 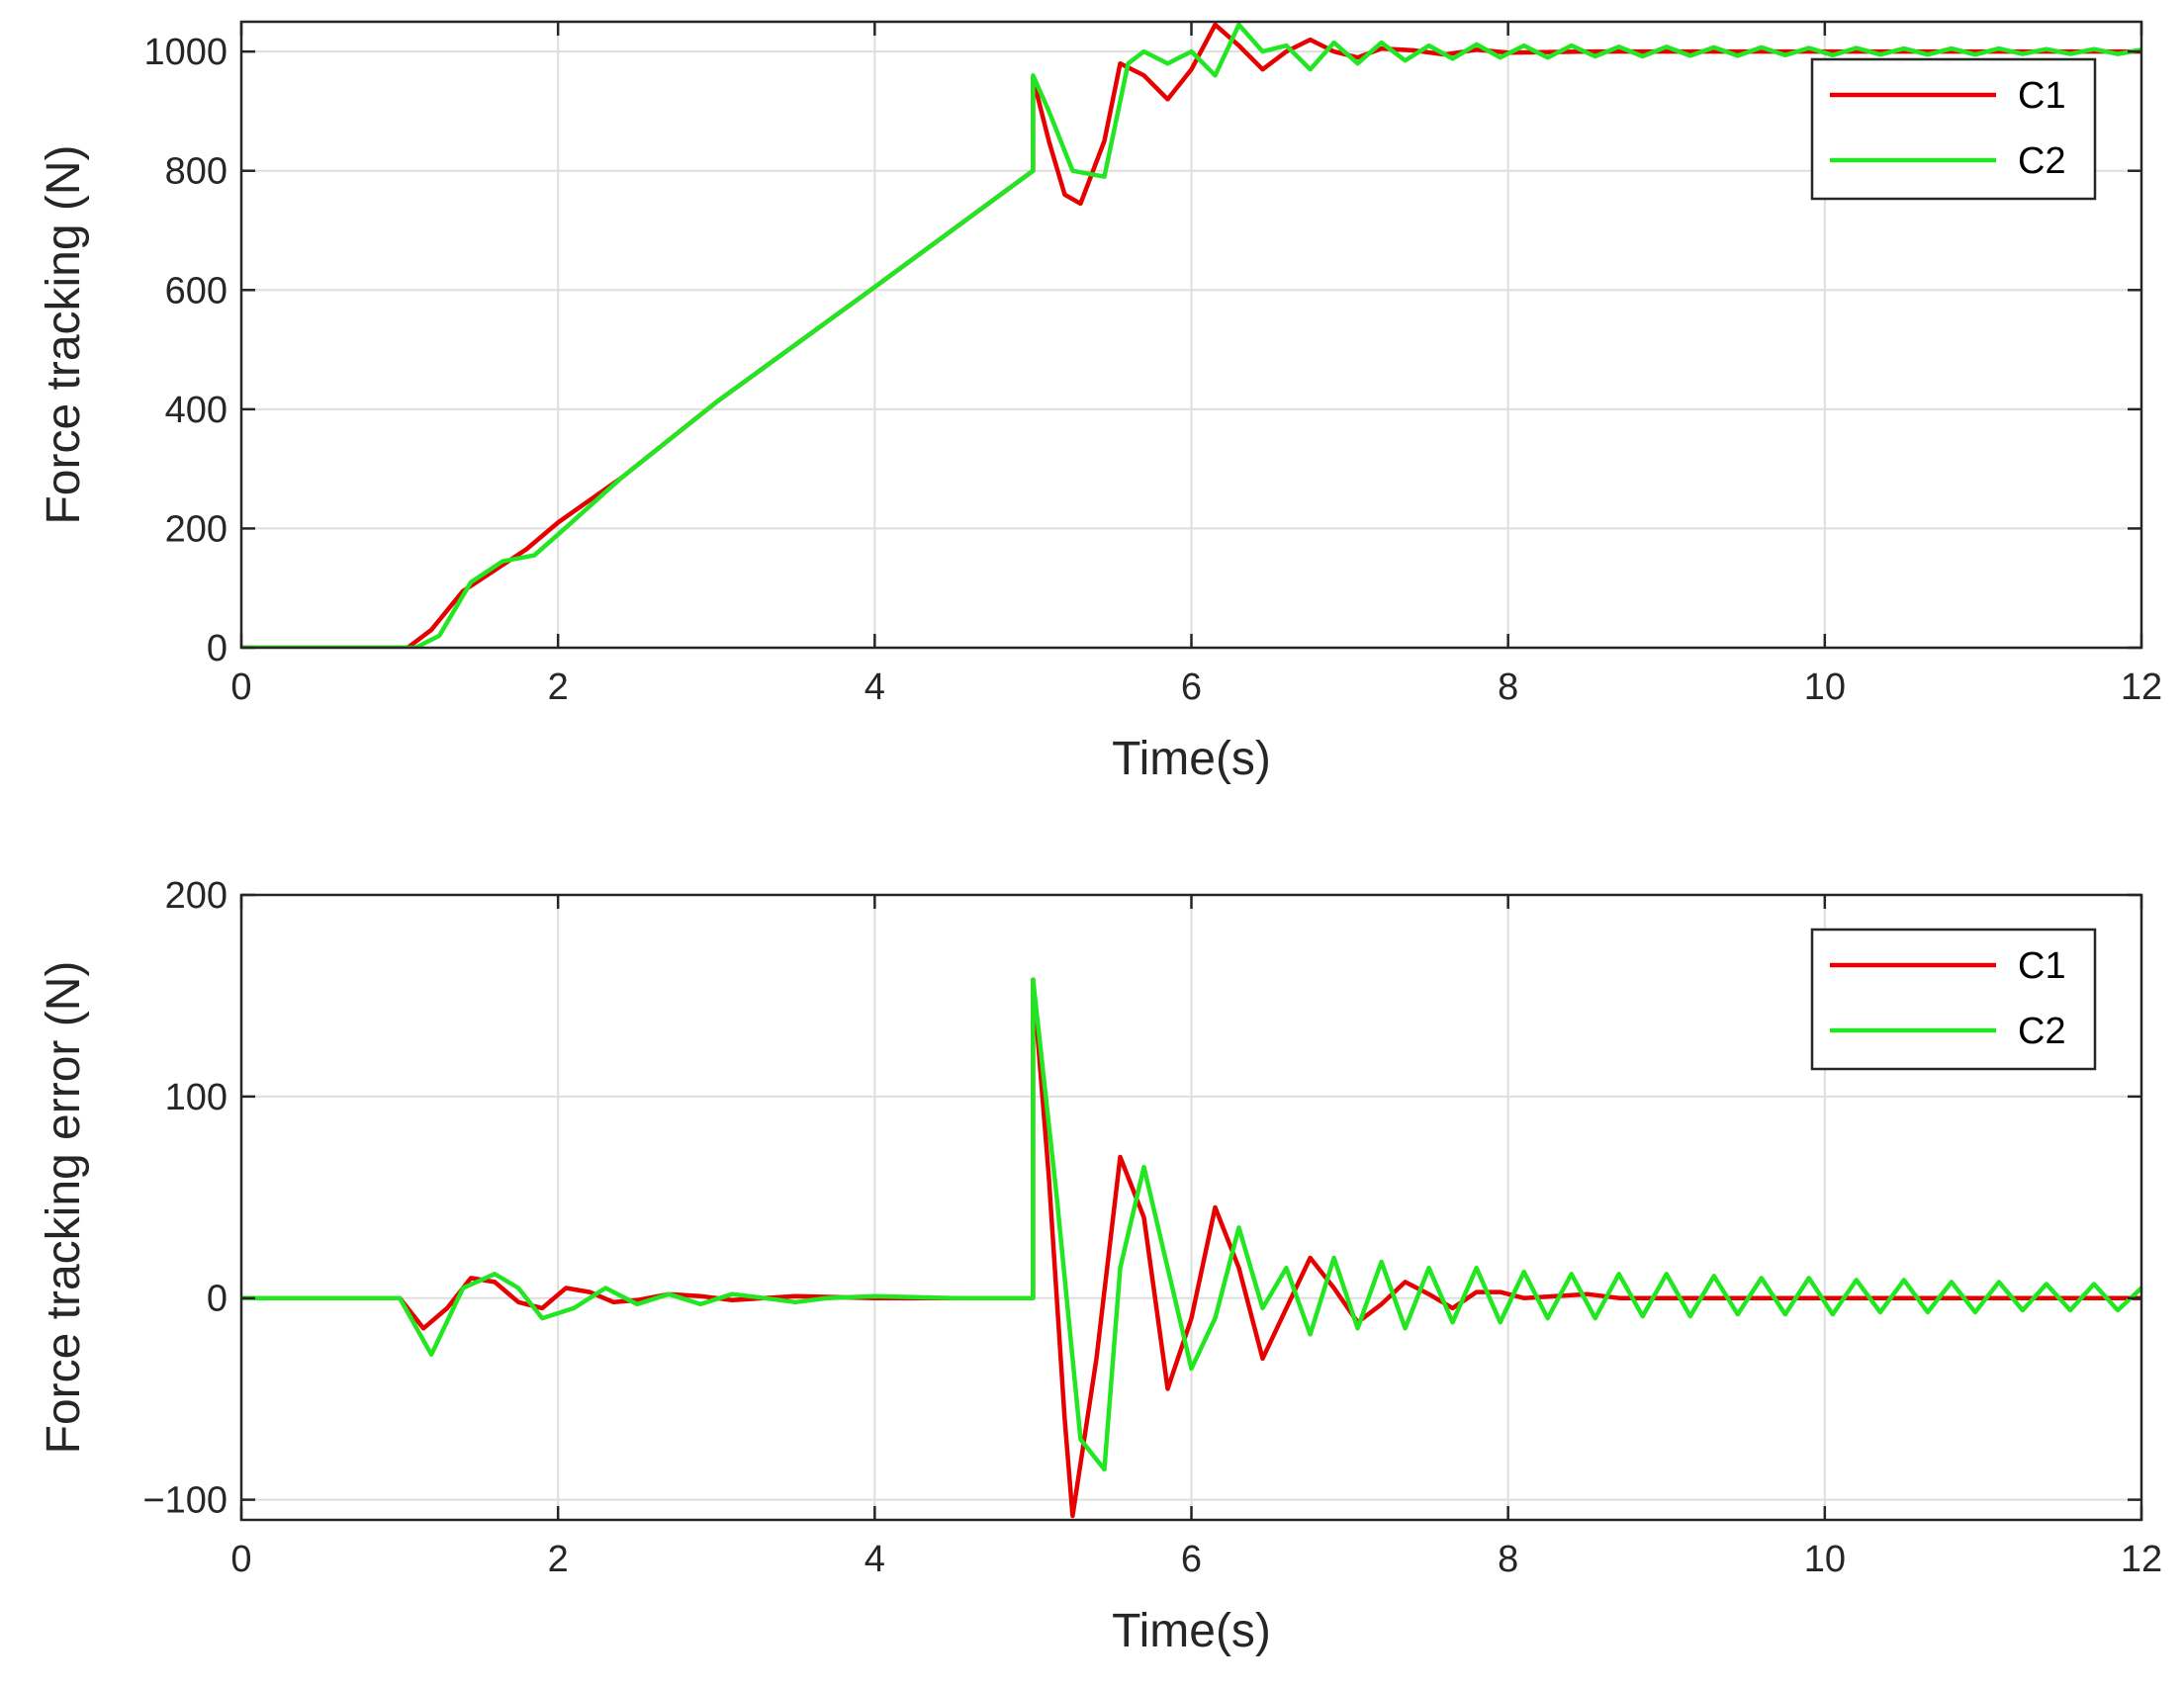 What do you see at coordinates (196, 410) in the screenshot?
I see `y-tick-label: 400` at bounding box center [196, 410].